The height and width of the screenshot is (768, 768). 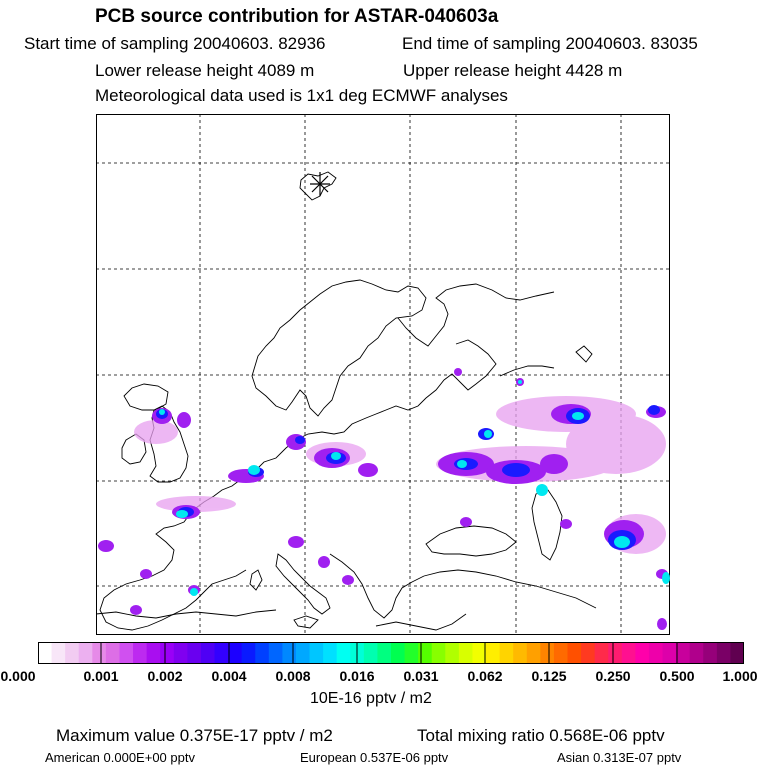 What do you see at coordinates (293, 676) in the screenshot?
I see `colorbar-tick-label: 0.008` at bounding box center [293, 676].